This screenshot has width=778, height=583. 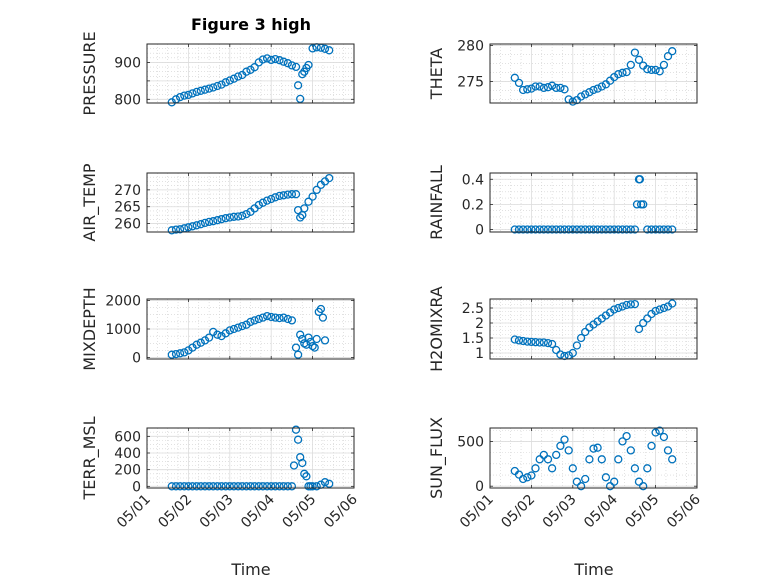 What do you see at coordinates (436, 202) in the screenshot?
I see `ylabel-rainfall: RAINFALL` at bounding box center [436, 202].